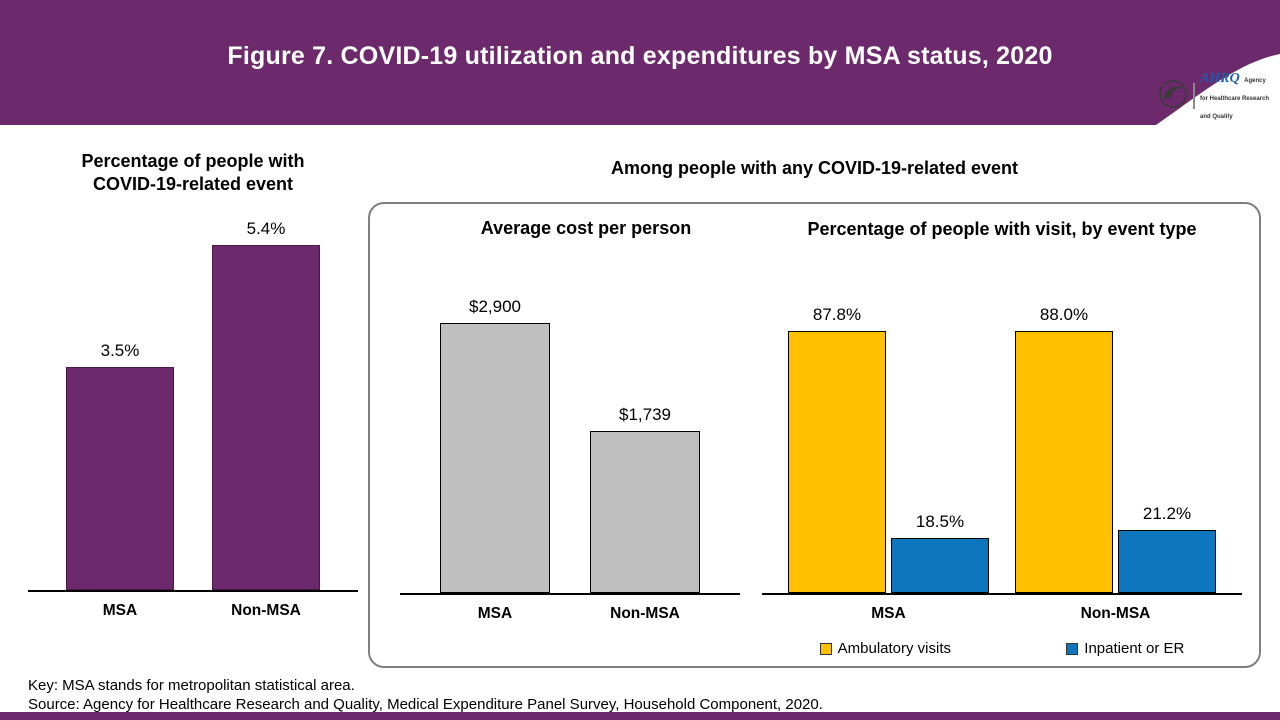 Image resolution: width=1280 pixels, height=720 pixels. What do you see at coordinates (888, 444) in the screenshot?
I see `bar-group-msa: 87.8% 18.5%` at bounding box center [888, 444].